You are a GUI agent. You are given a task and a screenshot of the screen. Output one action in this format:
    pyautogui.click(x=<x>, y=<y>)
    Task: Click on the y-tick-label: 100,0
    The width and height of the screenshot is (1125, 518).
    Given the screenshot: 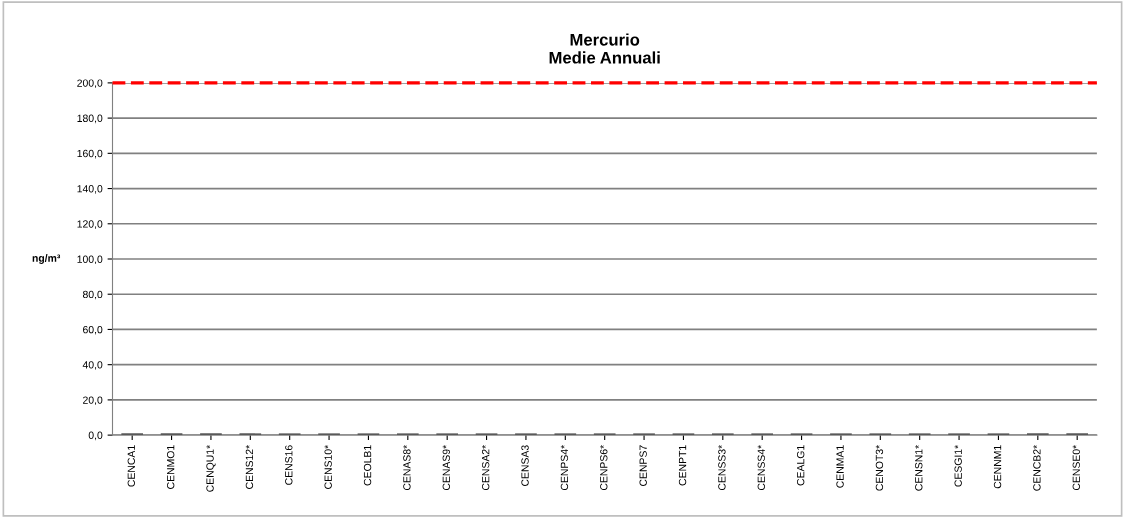 What is the action you would take?
    pyautogui.click(x=90, y=260)
    